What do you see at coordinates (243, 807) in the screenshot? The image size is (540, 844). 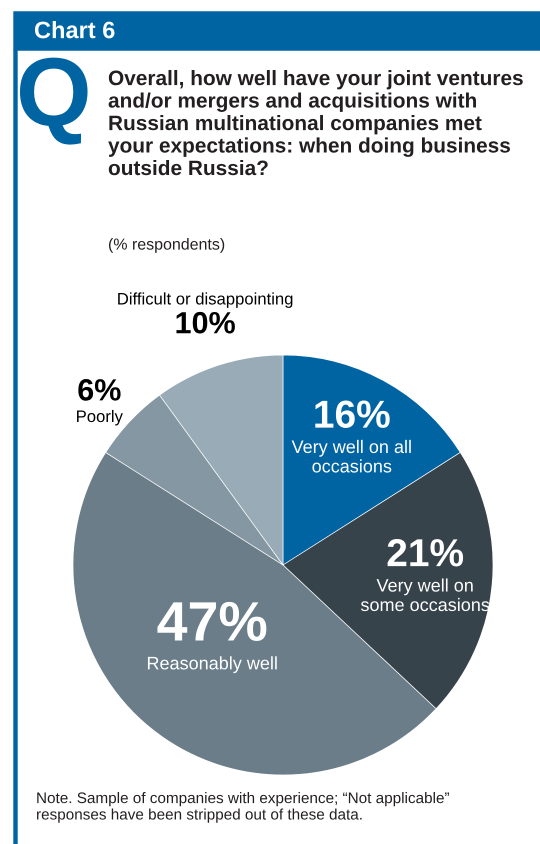 I see `text: Note. Sample of companies with experience; “Not applicable” responses have been stripped out of these data.` at bounding box center [243, 807].